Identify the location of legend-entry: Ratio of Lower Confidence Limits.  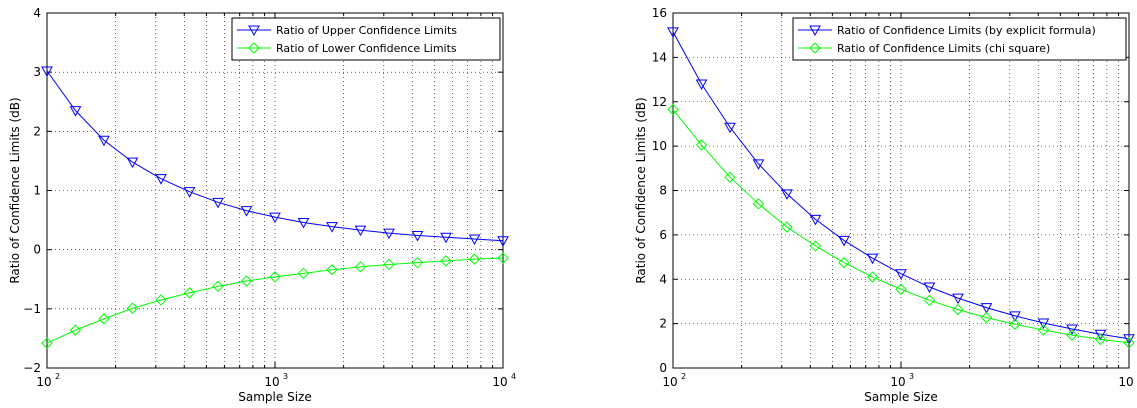
(347, 48).